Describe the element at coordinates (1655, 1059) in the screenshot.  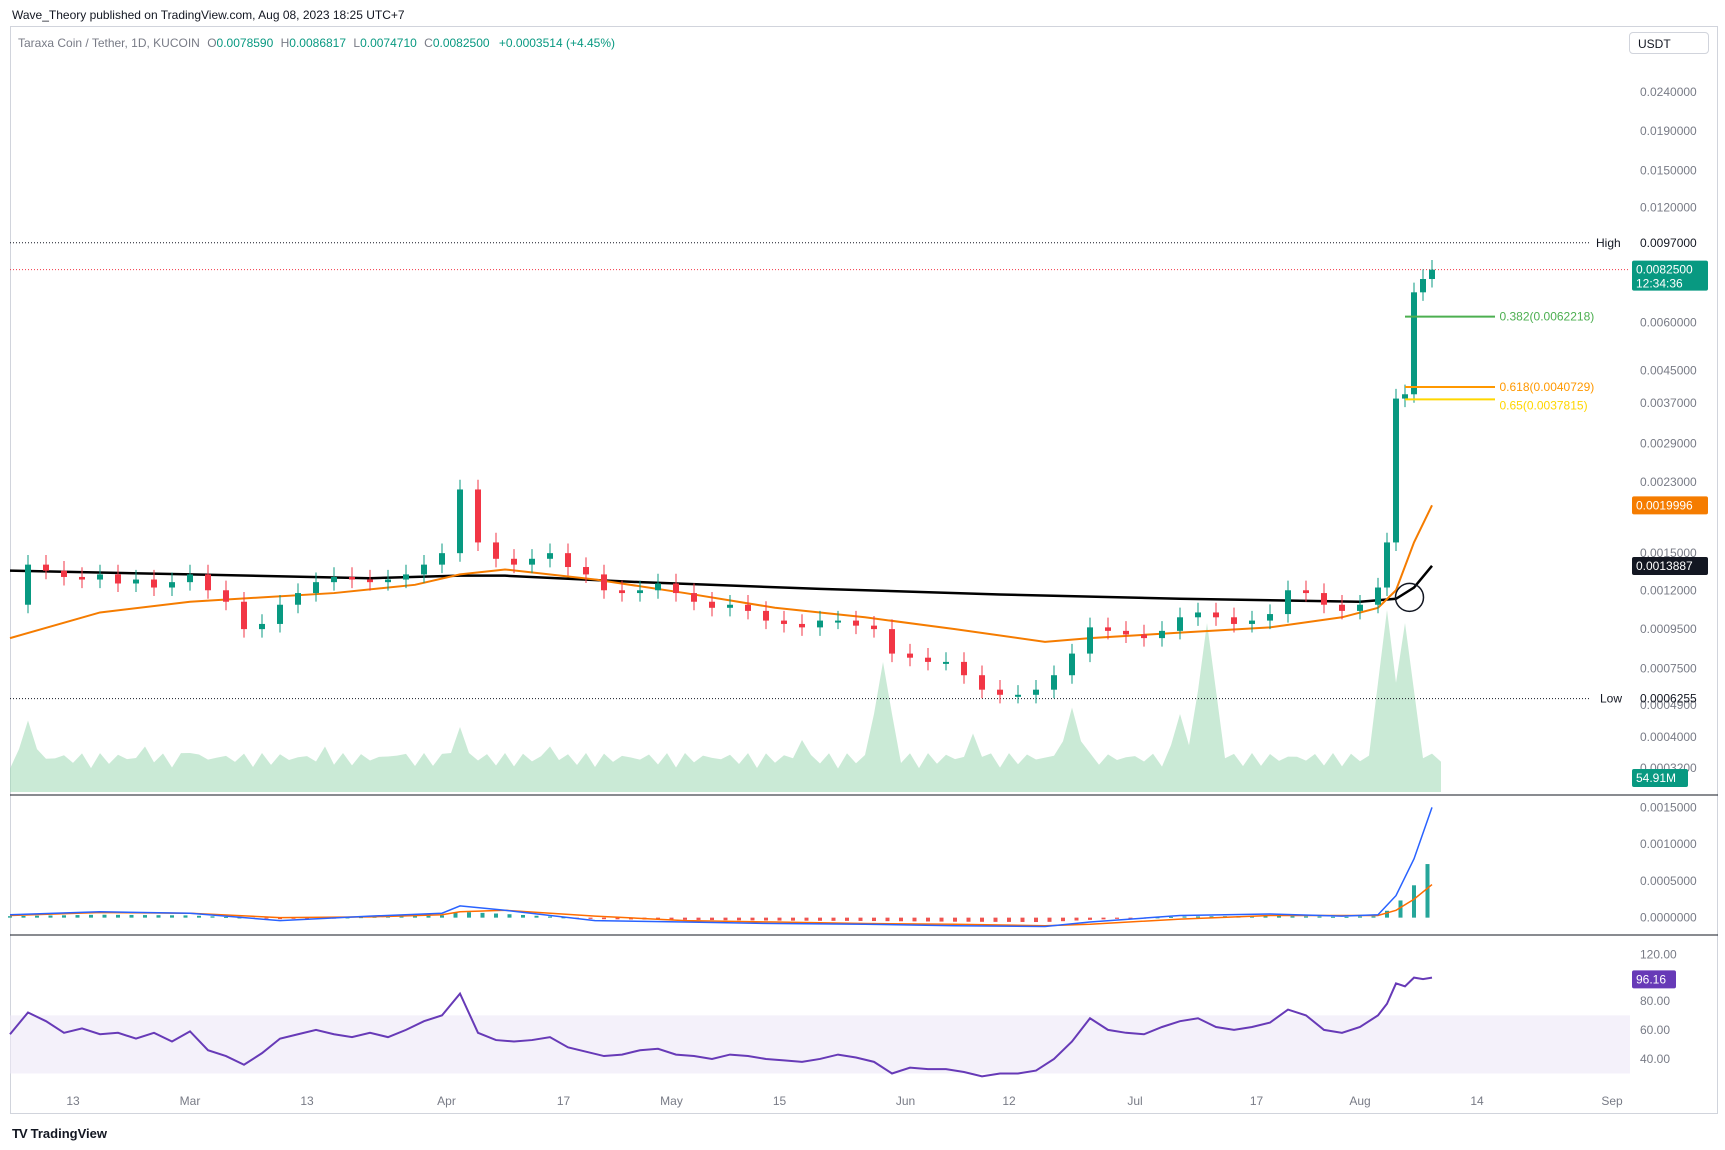
I see `rsi-axis-tick: 40.00` at that location.